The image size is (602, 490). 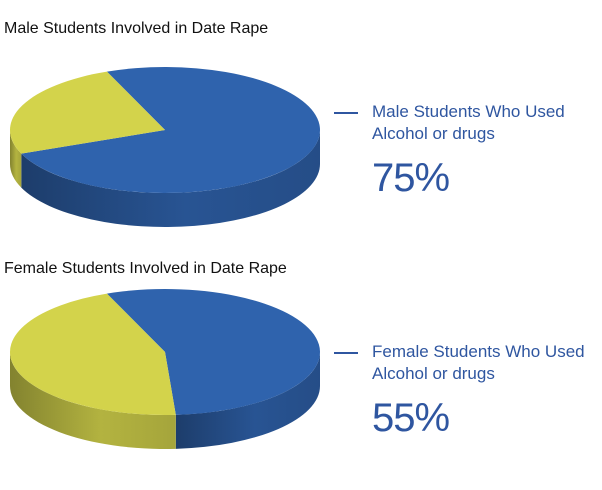 What do you see at coordinates (145, 268) in the screenshot?
I see `chart-title: Female Students Involved in Date Rape` at bounding box center [145, 268].